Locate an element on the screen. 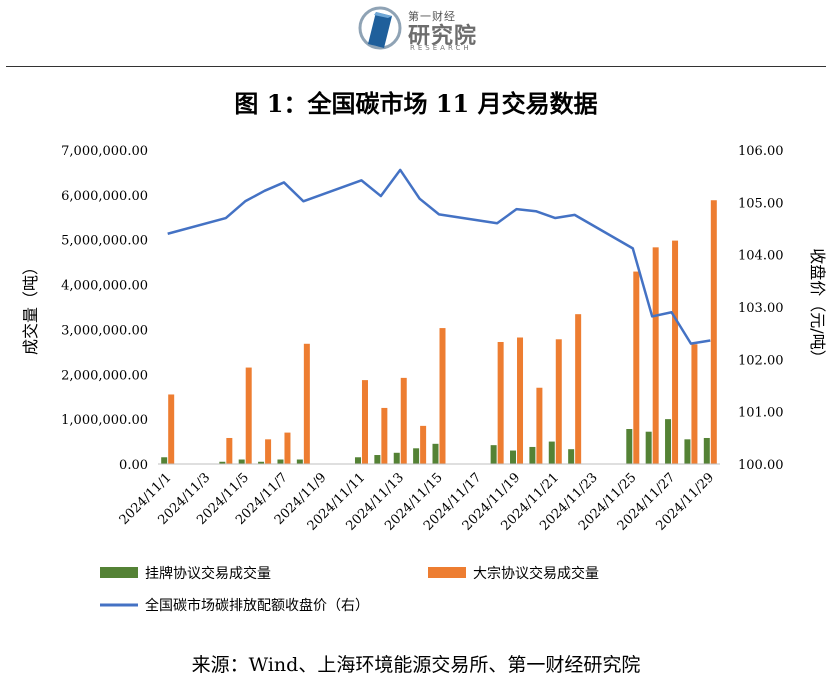 The height and width of the screenshot is (680, 832). y2-tick-label: 103.00 is located at coordinates (761, 308).